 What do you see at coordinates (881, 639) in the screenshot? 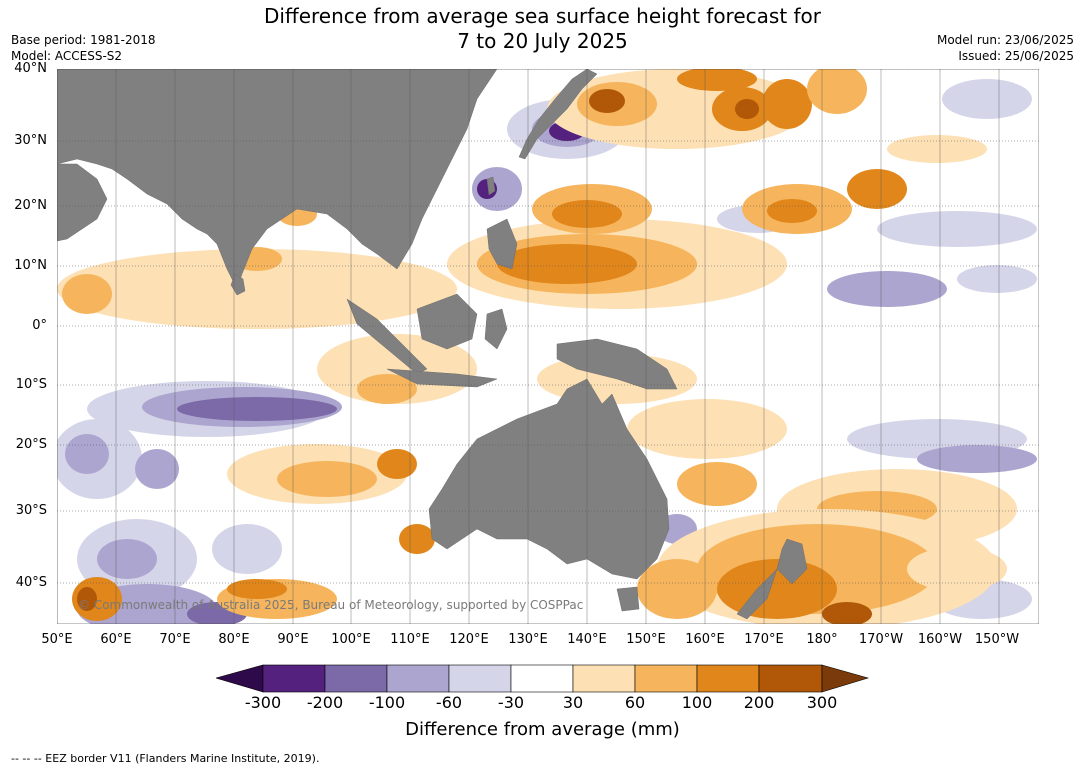
I see `lon-label: 170°W` at bounding box center [881, 639].